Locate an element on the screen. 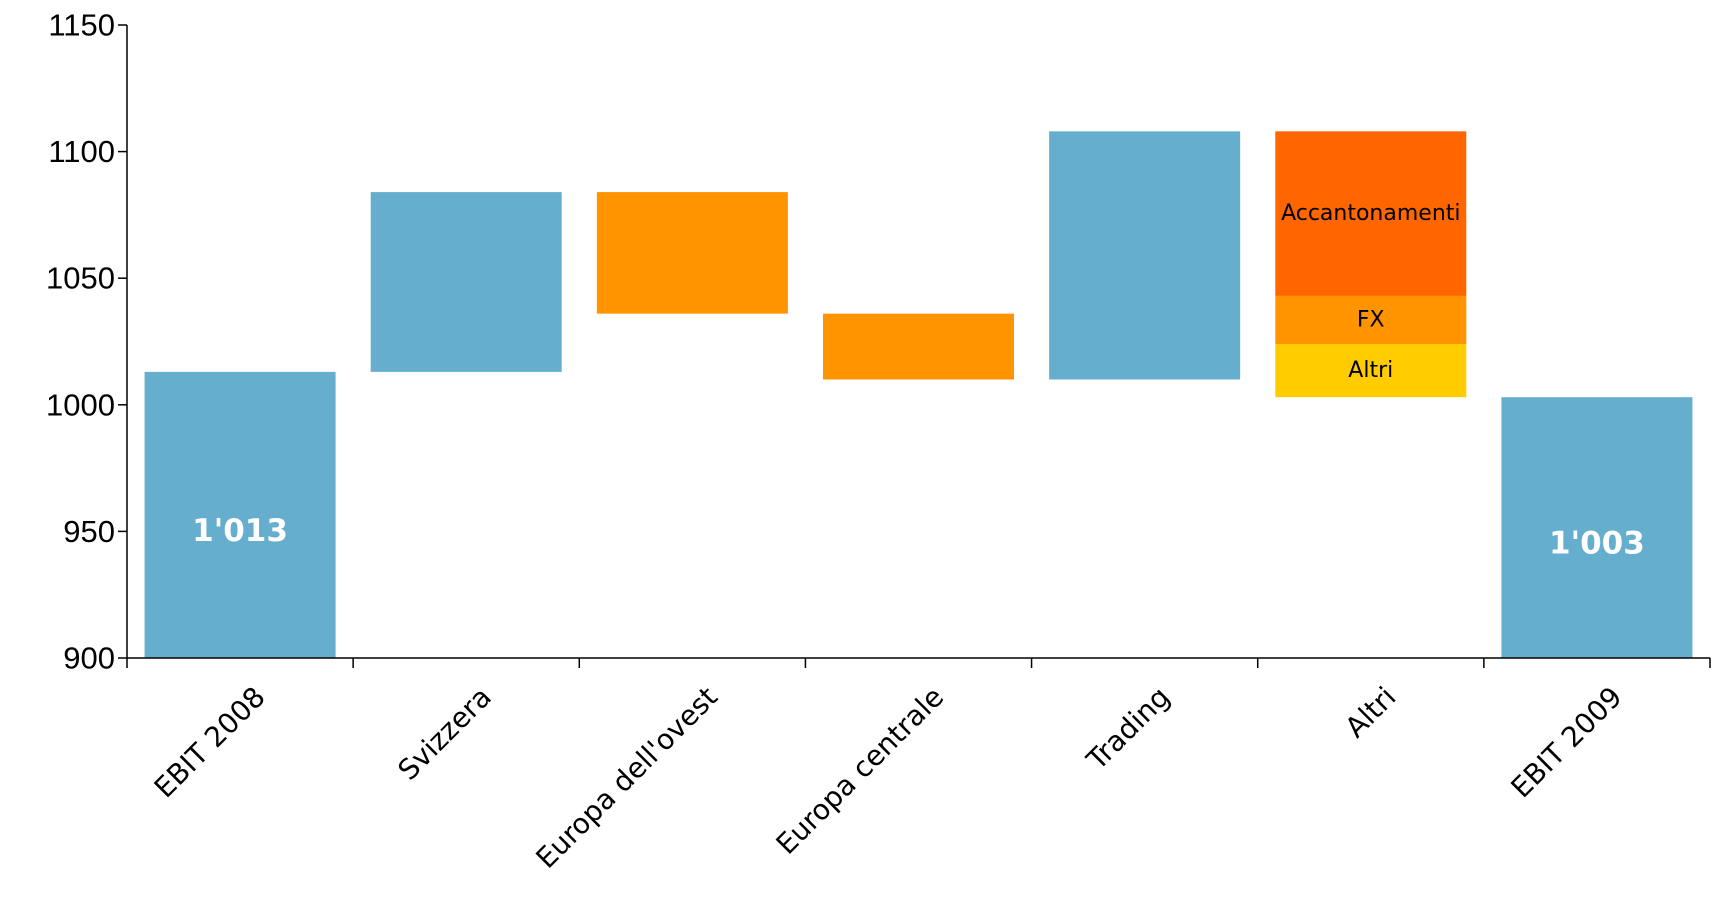 The image size is (1711, 922). bar-altri-segment-fx is located at coordinates (1371, 320).